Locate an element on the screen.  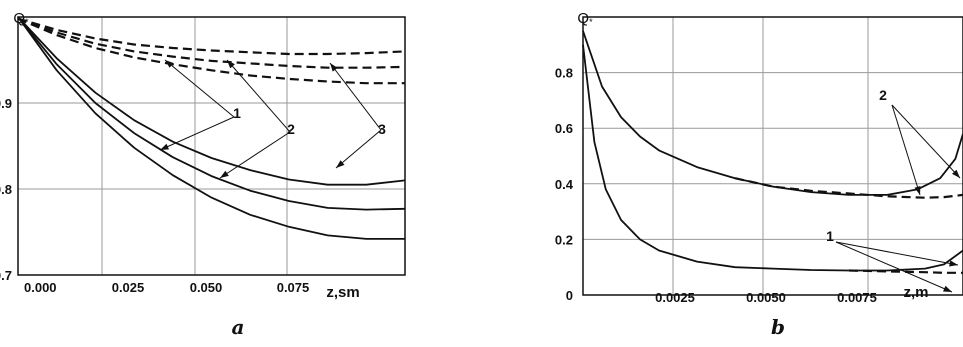
panel-a-xtick-label: 0.050 is located at coordinates (206, 287).